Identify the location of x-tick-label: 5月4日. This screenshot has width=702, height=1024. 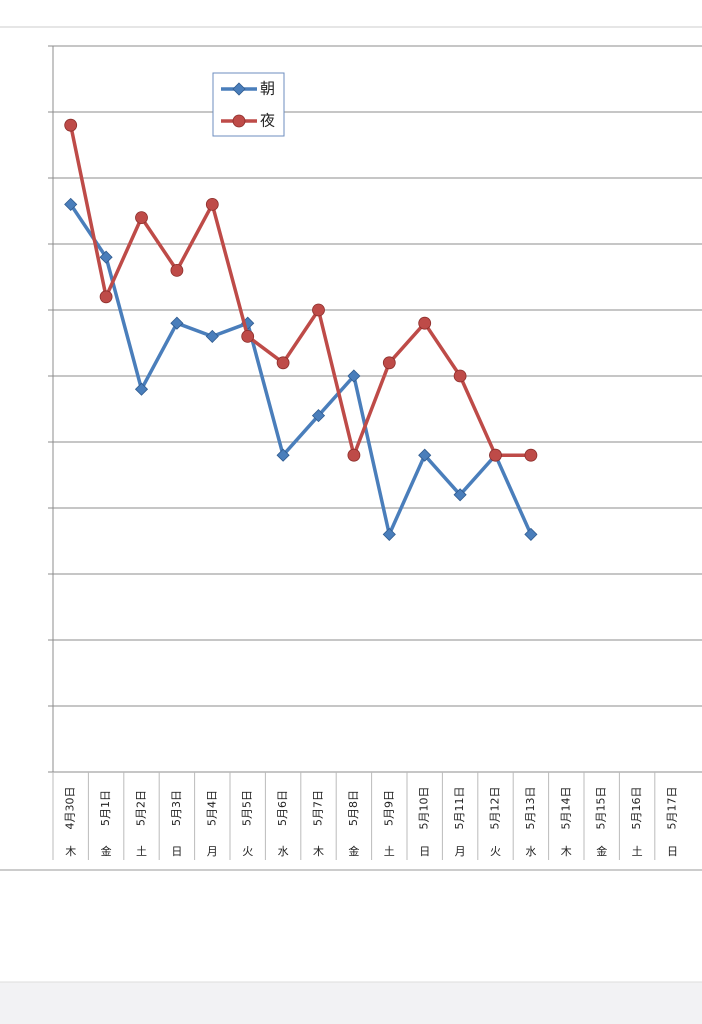
(211, 808).